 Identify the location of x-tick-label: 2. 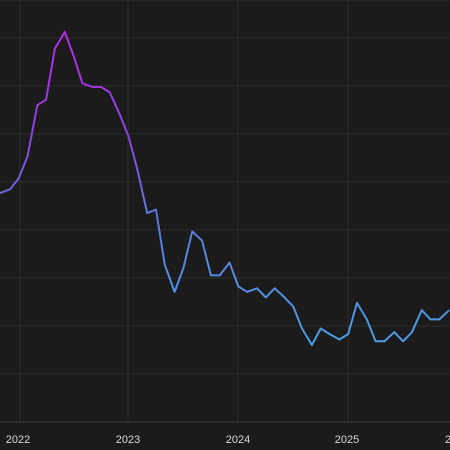
(447, 440).